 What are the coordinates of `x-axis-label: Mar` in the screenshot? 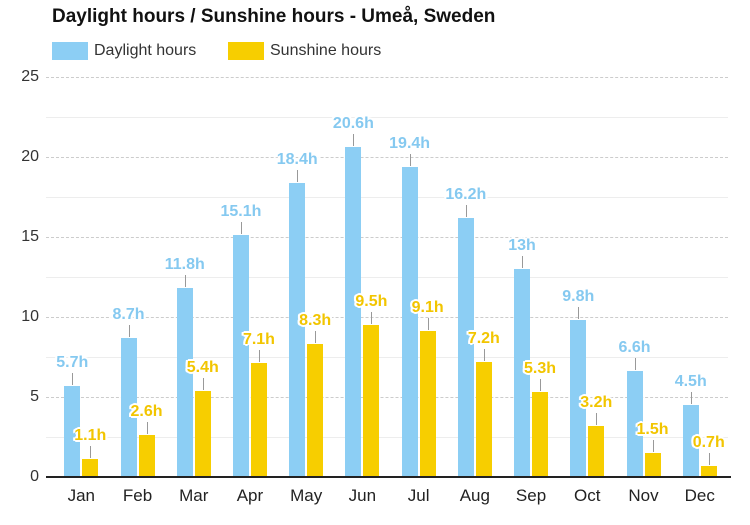 It's located at (194, 495).